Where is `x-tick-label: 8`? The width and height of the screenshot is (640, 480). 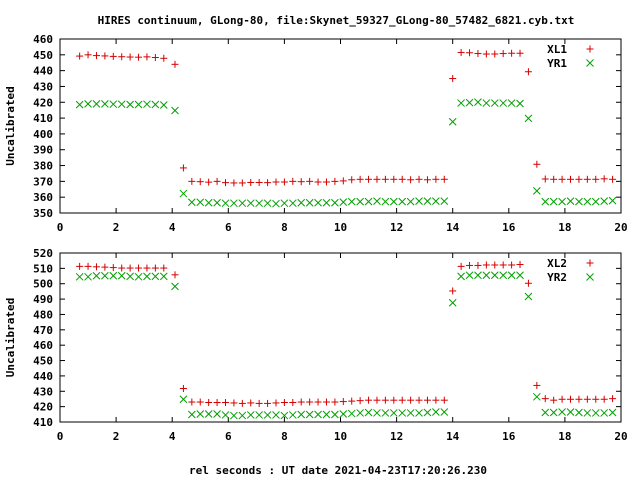 x-tick-label: 8 is located at coordinates (284, 436).